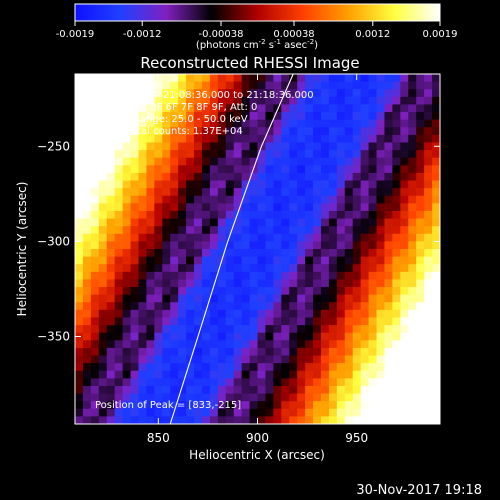  I want to click on x-axis-label: Heliocentric X (arcsec), so click(257, 455).